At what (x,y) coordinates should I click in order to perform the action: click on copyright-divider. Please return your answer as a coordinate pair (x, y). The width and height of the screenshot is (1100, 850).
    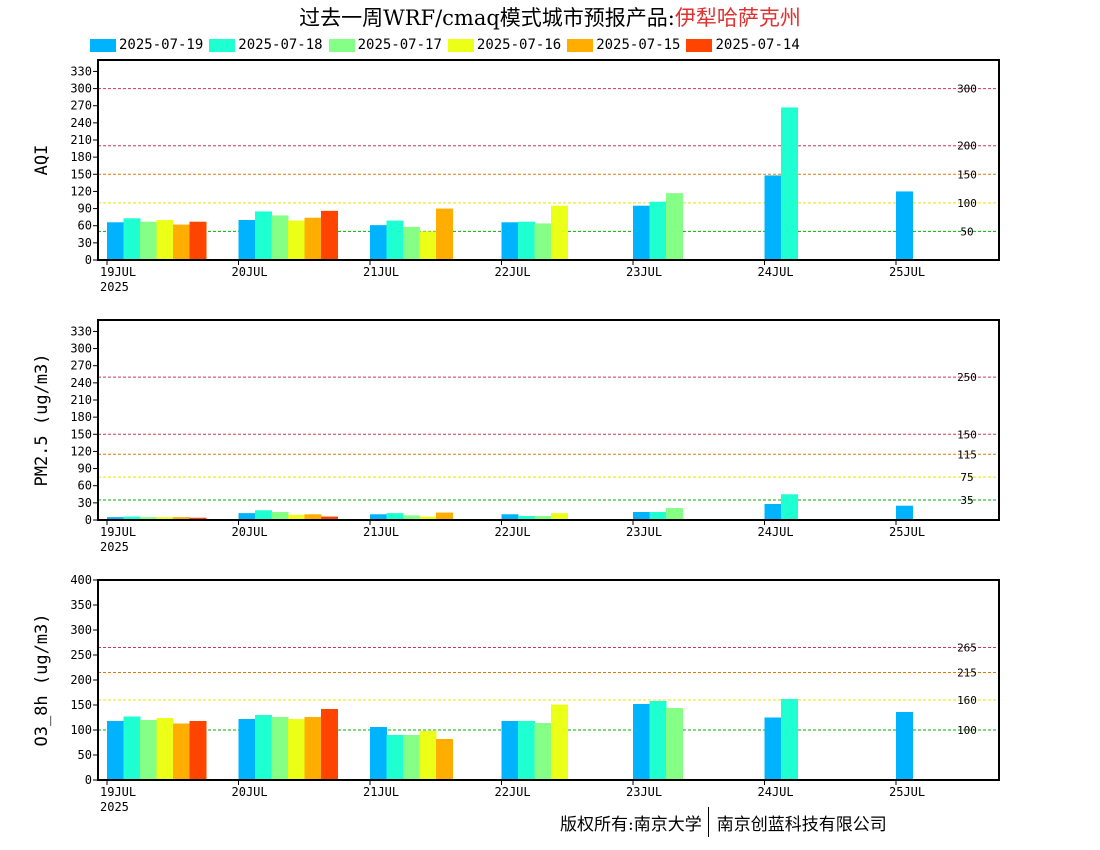
    Looking at the image, I should click on (708, 822).